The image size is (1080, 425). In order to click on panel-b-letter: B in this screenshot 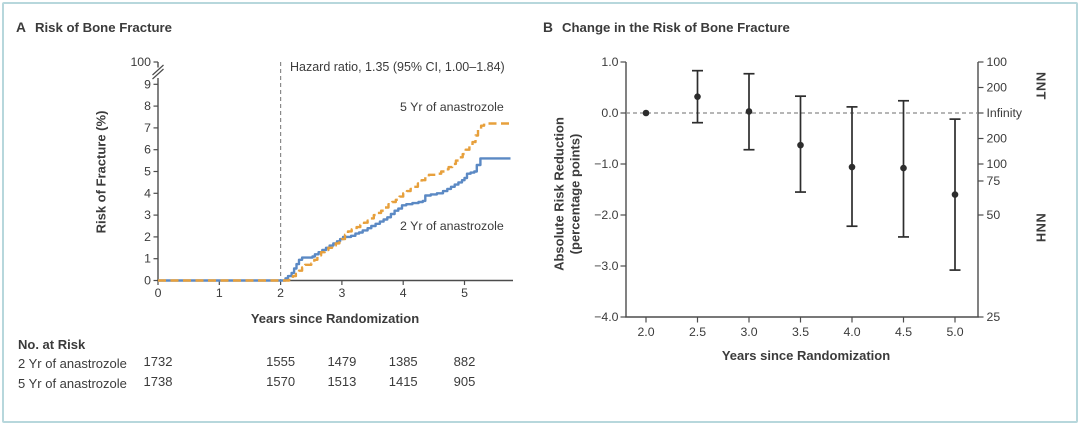, I will do `click(548, 27)`.